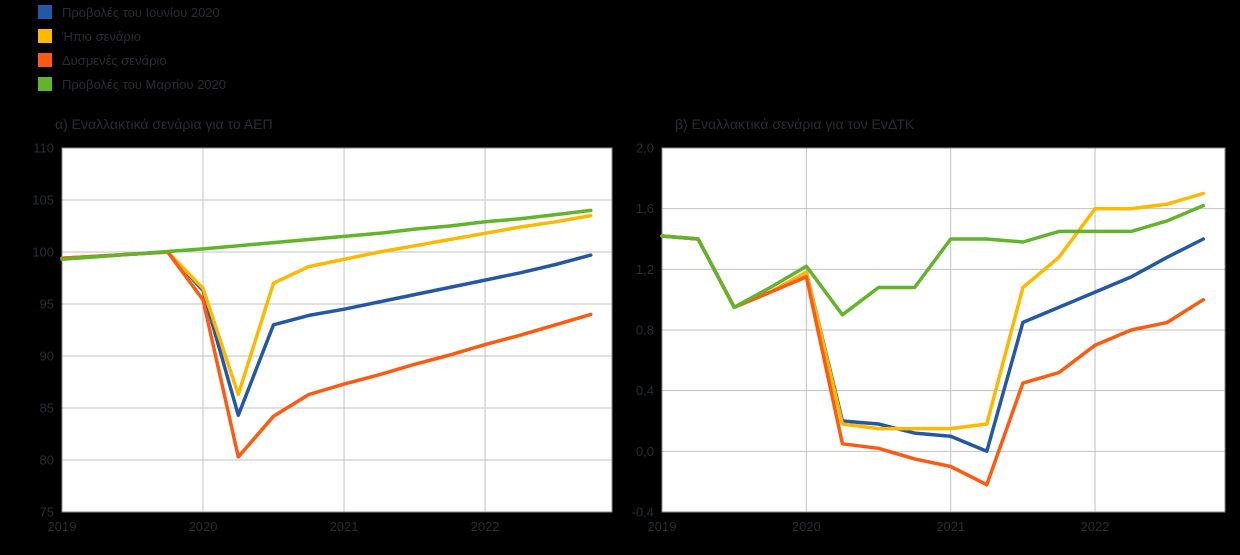 This screenshot has height=555, width=1240. Describe the element at coordinates (43, 200) in the screenshot. I see `svg-text: 105` at that location.